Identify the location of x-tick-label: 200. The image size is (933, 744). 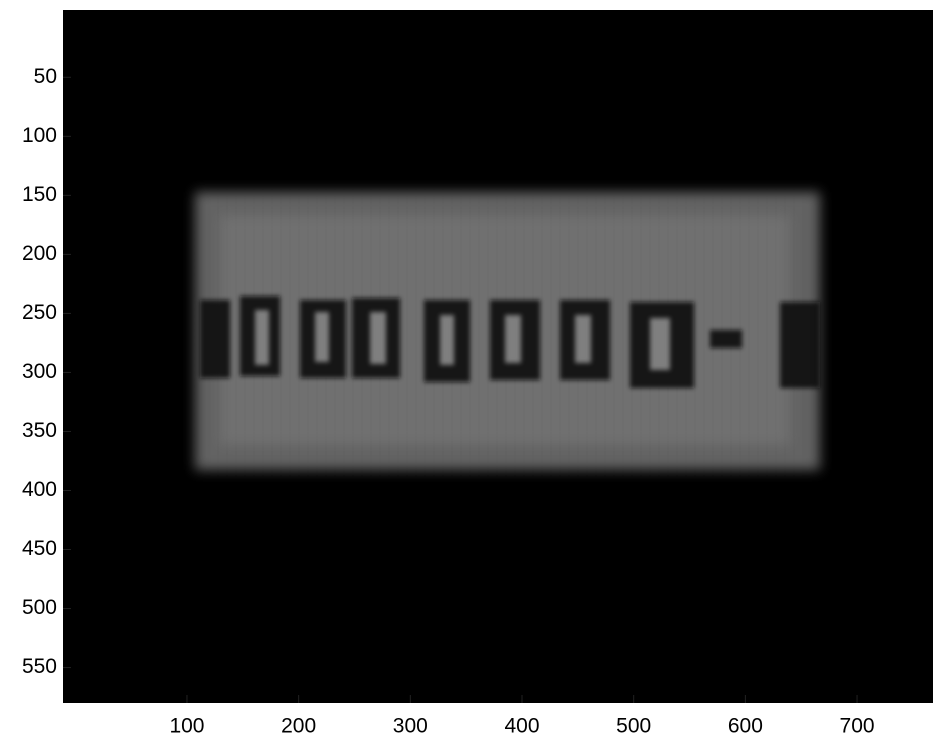
(298, 726).